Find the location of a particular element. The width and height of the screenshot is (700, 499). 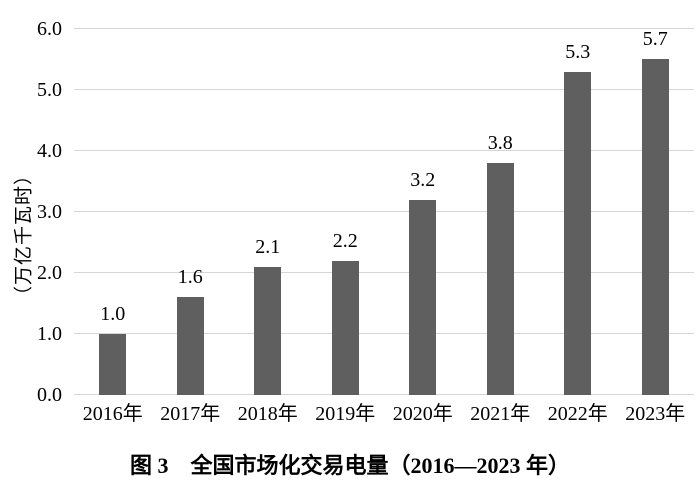

x-tick-label: 2023年 is located at coordinates (655, 414).